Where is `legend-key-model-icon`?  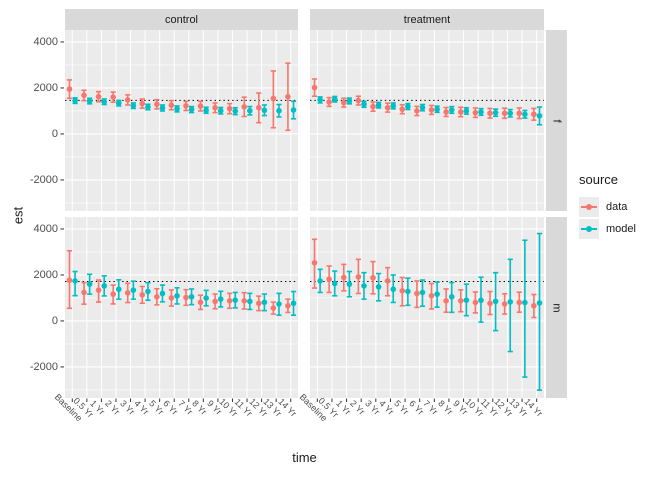 legend-key-model-icon is located at coordinates (589, 229).